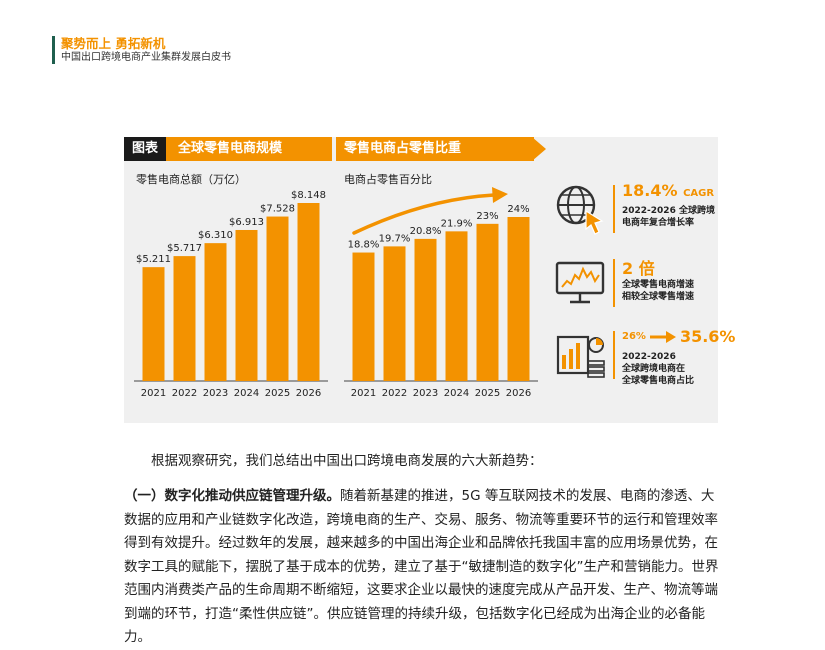 Image resolution: width=825 pixels, height=650 pixels. What do you see at coordinates (388, 179) in the screenshot?
I see `chart-2-ylabel: 电商占零售百分比` at bounding box center [388, 179].